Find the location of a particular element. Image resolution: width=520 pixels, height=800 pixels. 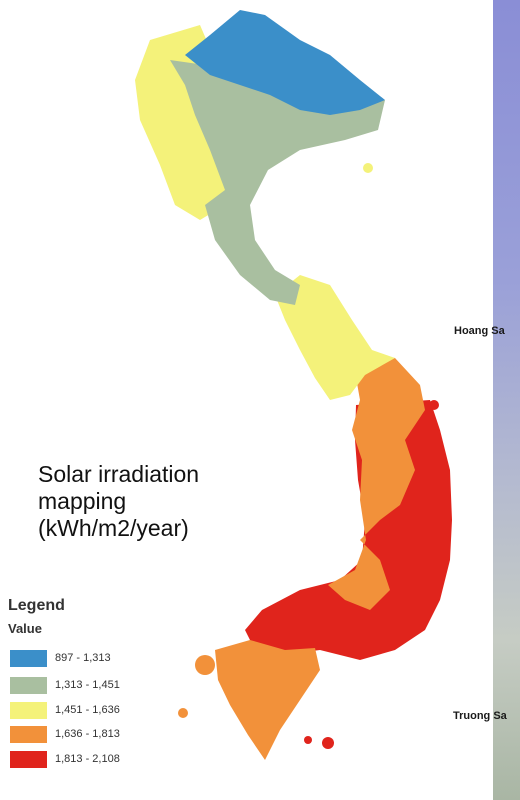

page-edge-bar is located at coordinates (506, 400).